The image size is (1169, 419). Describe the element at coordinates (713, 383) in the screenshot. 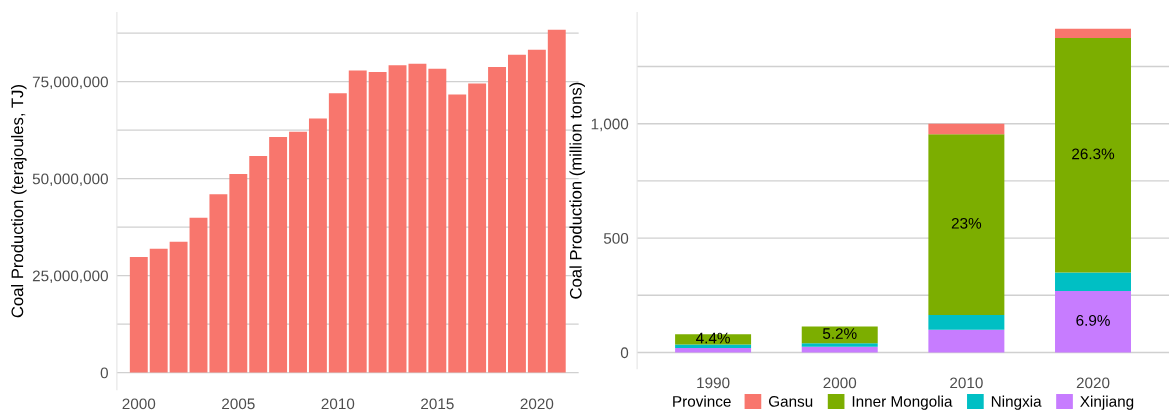

I see `x-tick-label: 1990` at that location.